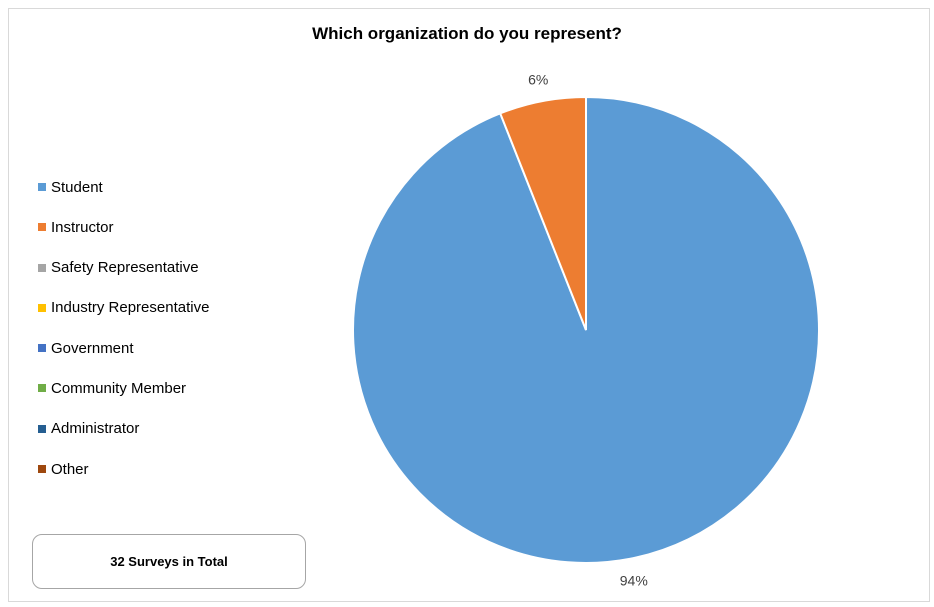 This screenshot has width=934, height=607. What do you see at coordinates (130, 307) in the screenshot?
I see `legend-label: Industry Representative` at bounding box center [130, 307].